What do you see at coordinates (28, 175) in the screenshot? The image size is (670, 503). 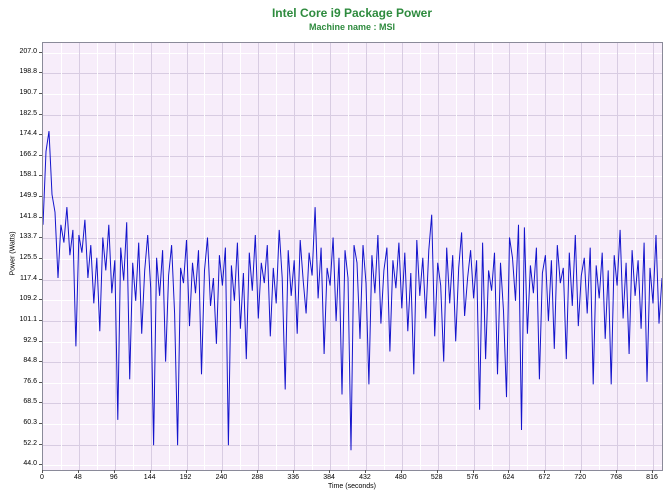 I see `y-tick-label: 158.1` at bounding box center [28, 175].